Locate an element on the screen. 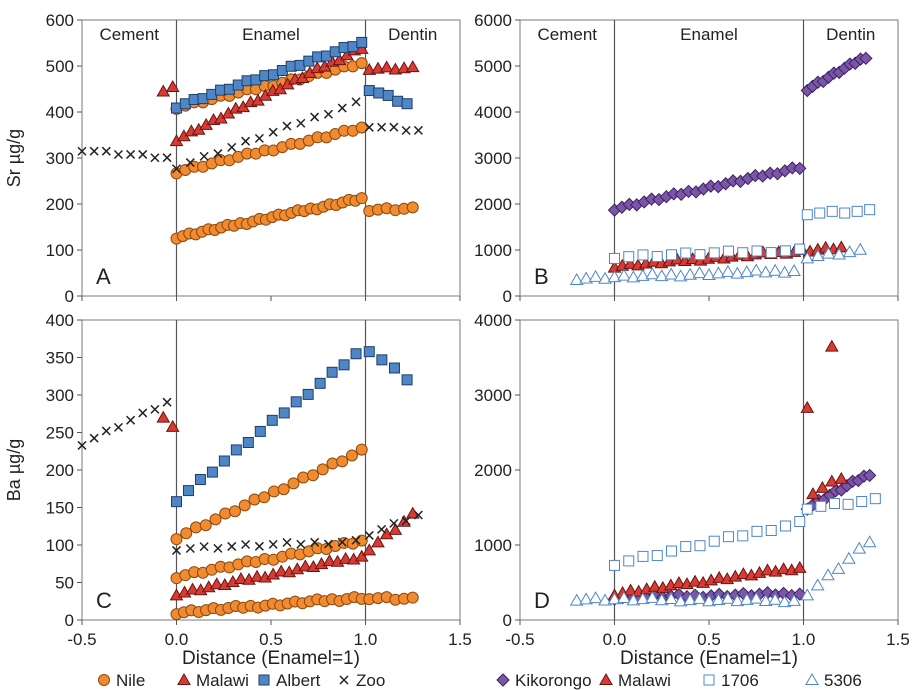  legend-marker-kikorongo is located at coordinates (503, 680).